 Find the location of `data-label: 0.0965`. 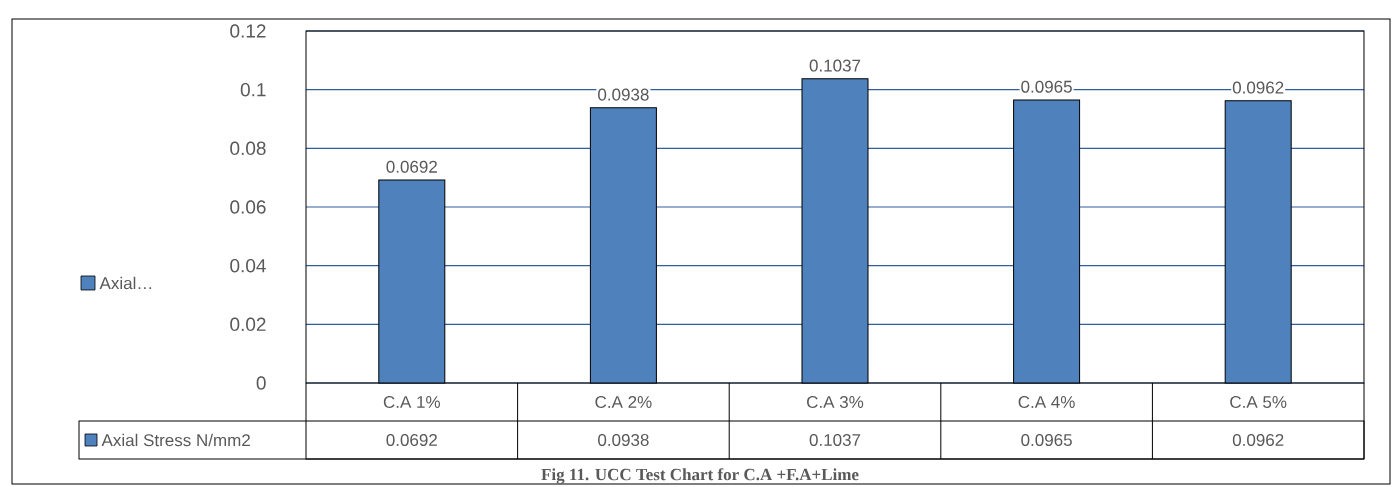

data-label: 0.0965 is located at coordinates (1046, 439).